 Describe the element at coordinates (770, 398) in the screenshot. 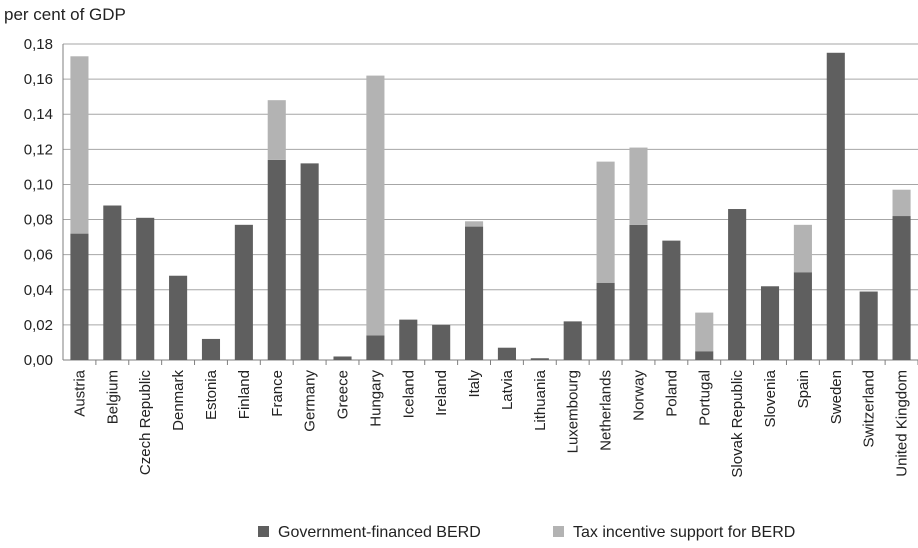

I see `x-category-label: Slovenia` at that location.